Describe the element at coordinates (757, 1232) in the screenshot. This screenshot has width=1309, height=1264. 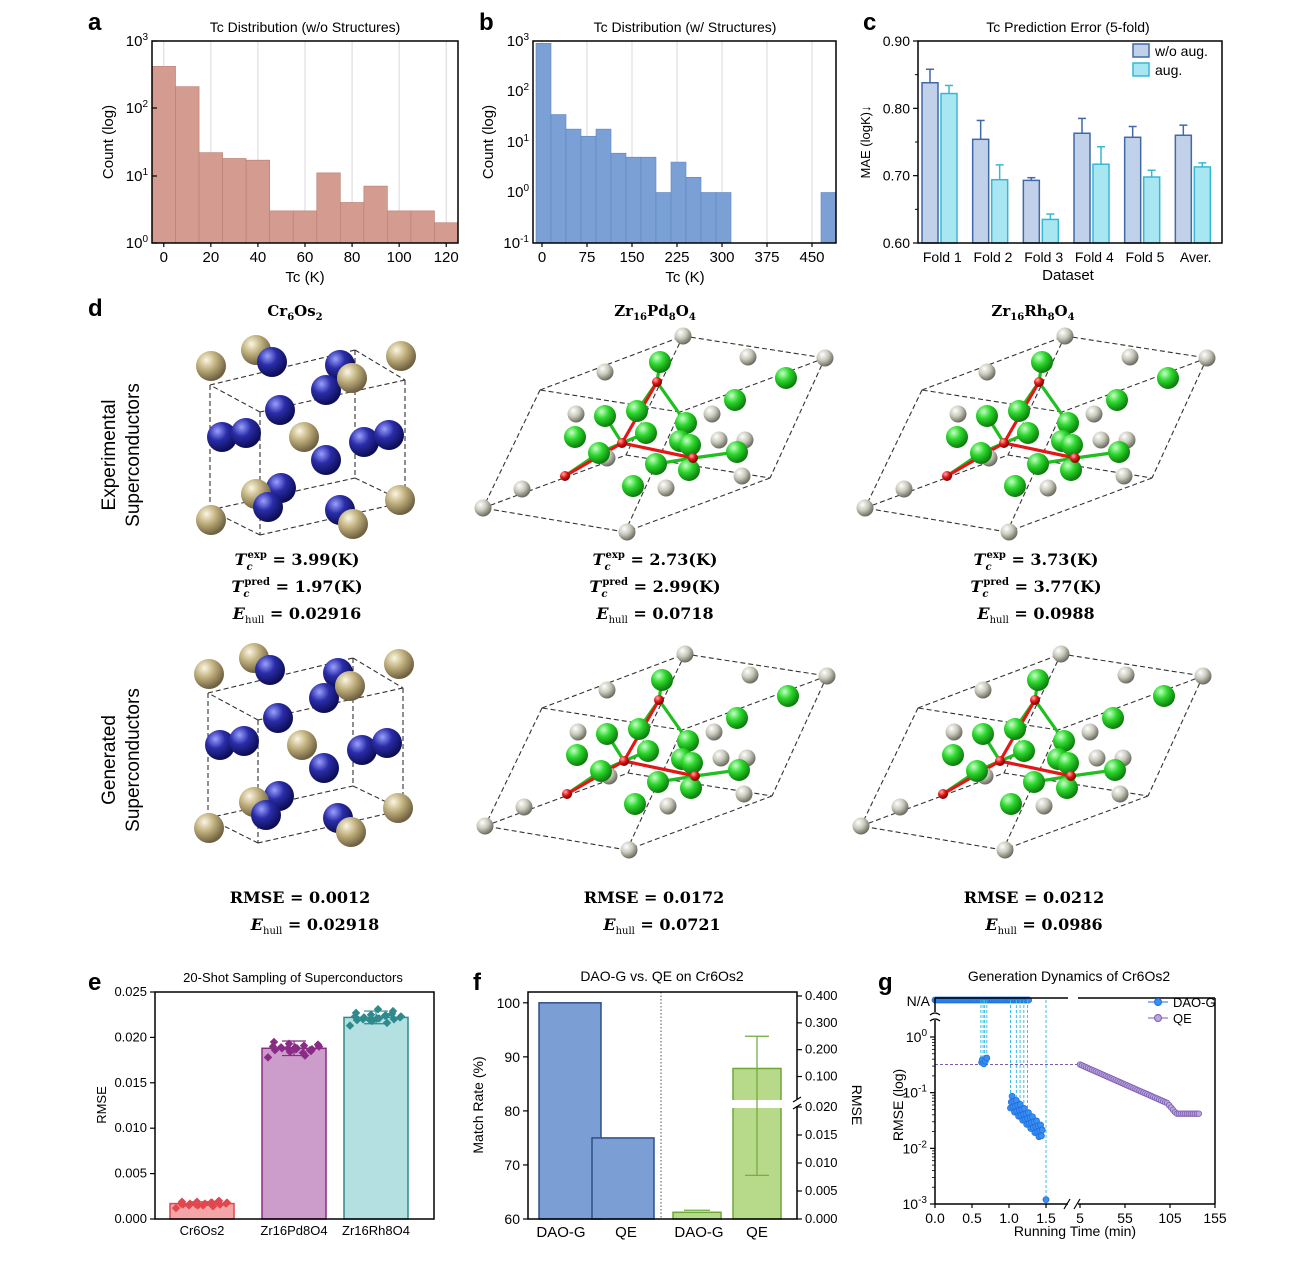
I see `chart-f-xtick-label: QE` at that location.